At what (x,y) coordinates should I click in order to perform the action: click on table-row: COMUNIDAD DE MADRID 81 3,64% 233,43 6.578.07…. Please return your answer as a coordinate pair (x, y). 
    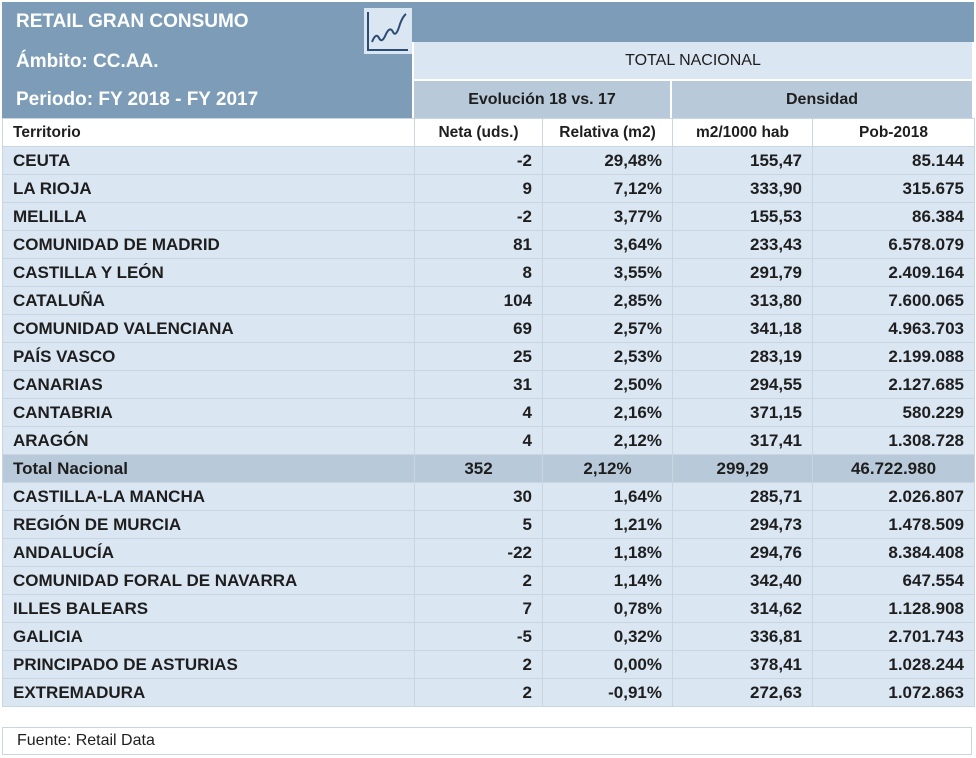
    Looking at the image, I should click on (488, 244).